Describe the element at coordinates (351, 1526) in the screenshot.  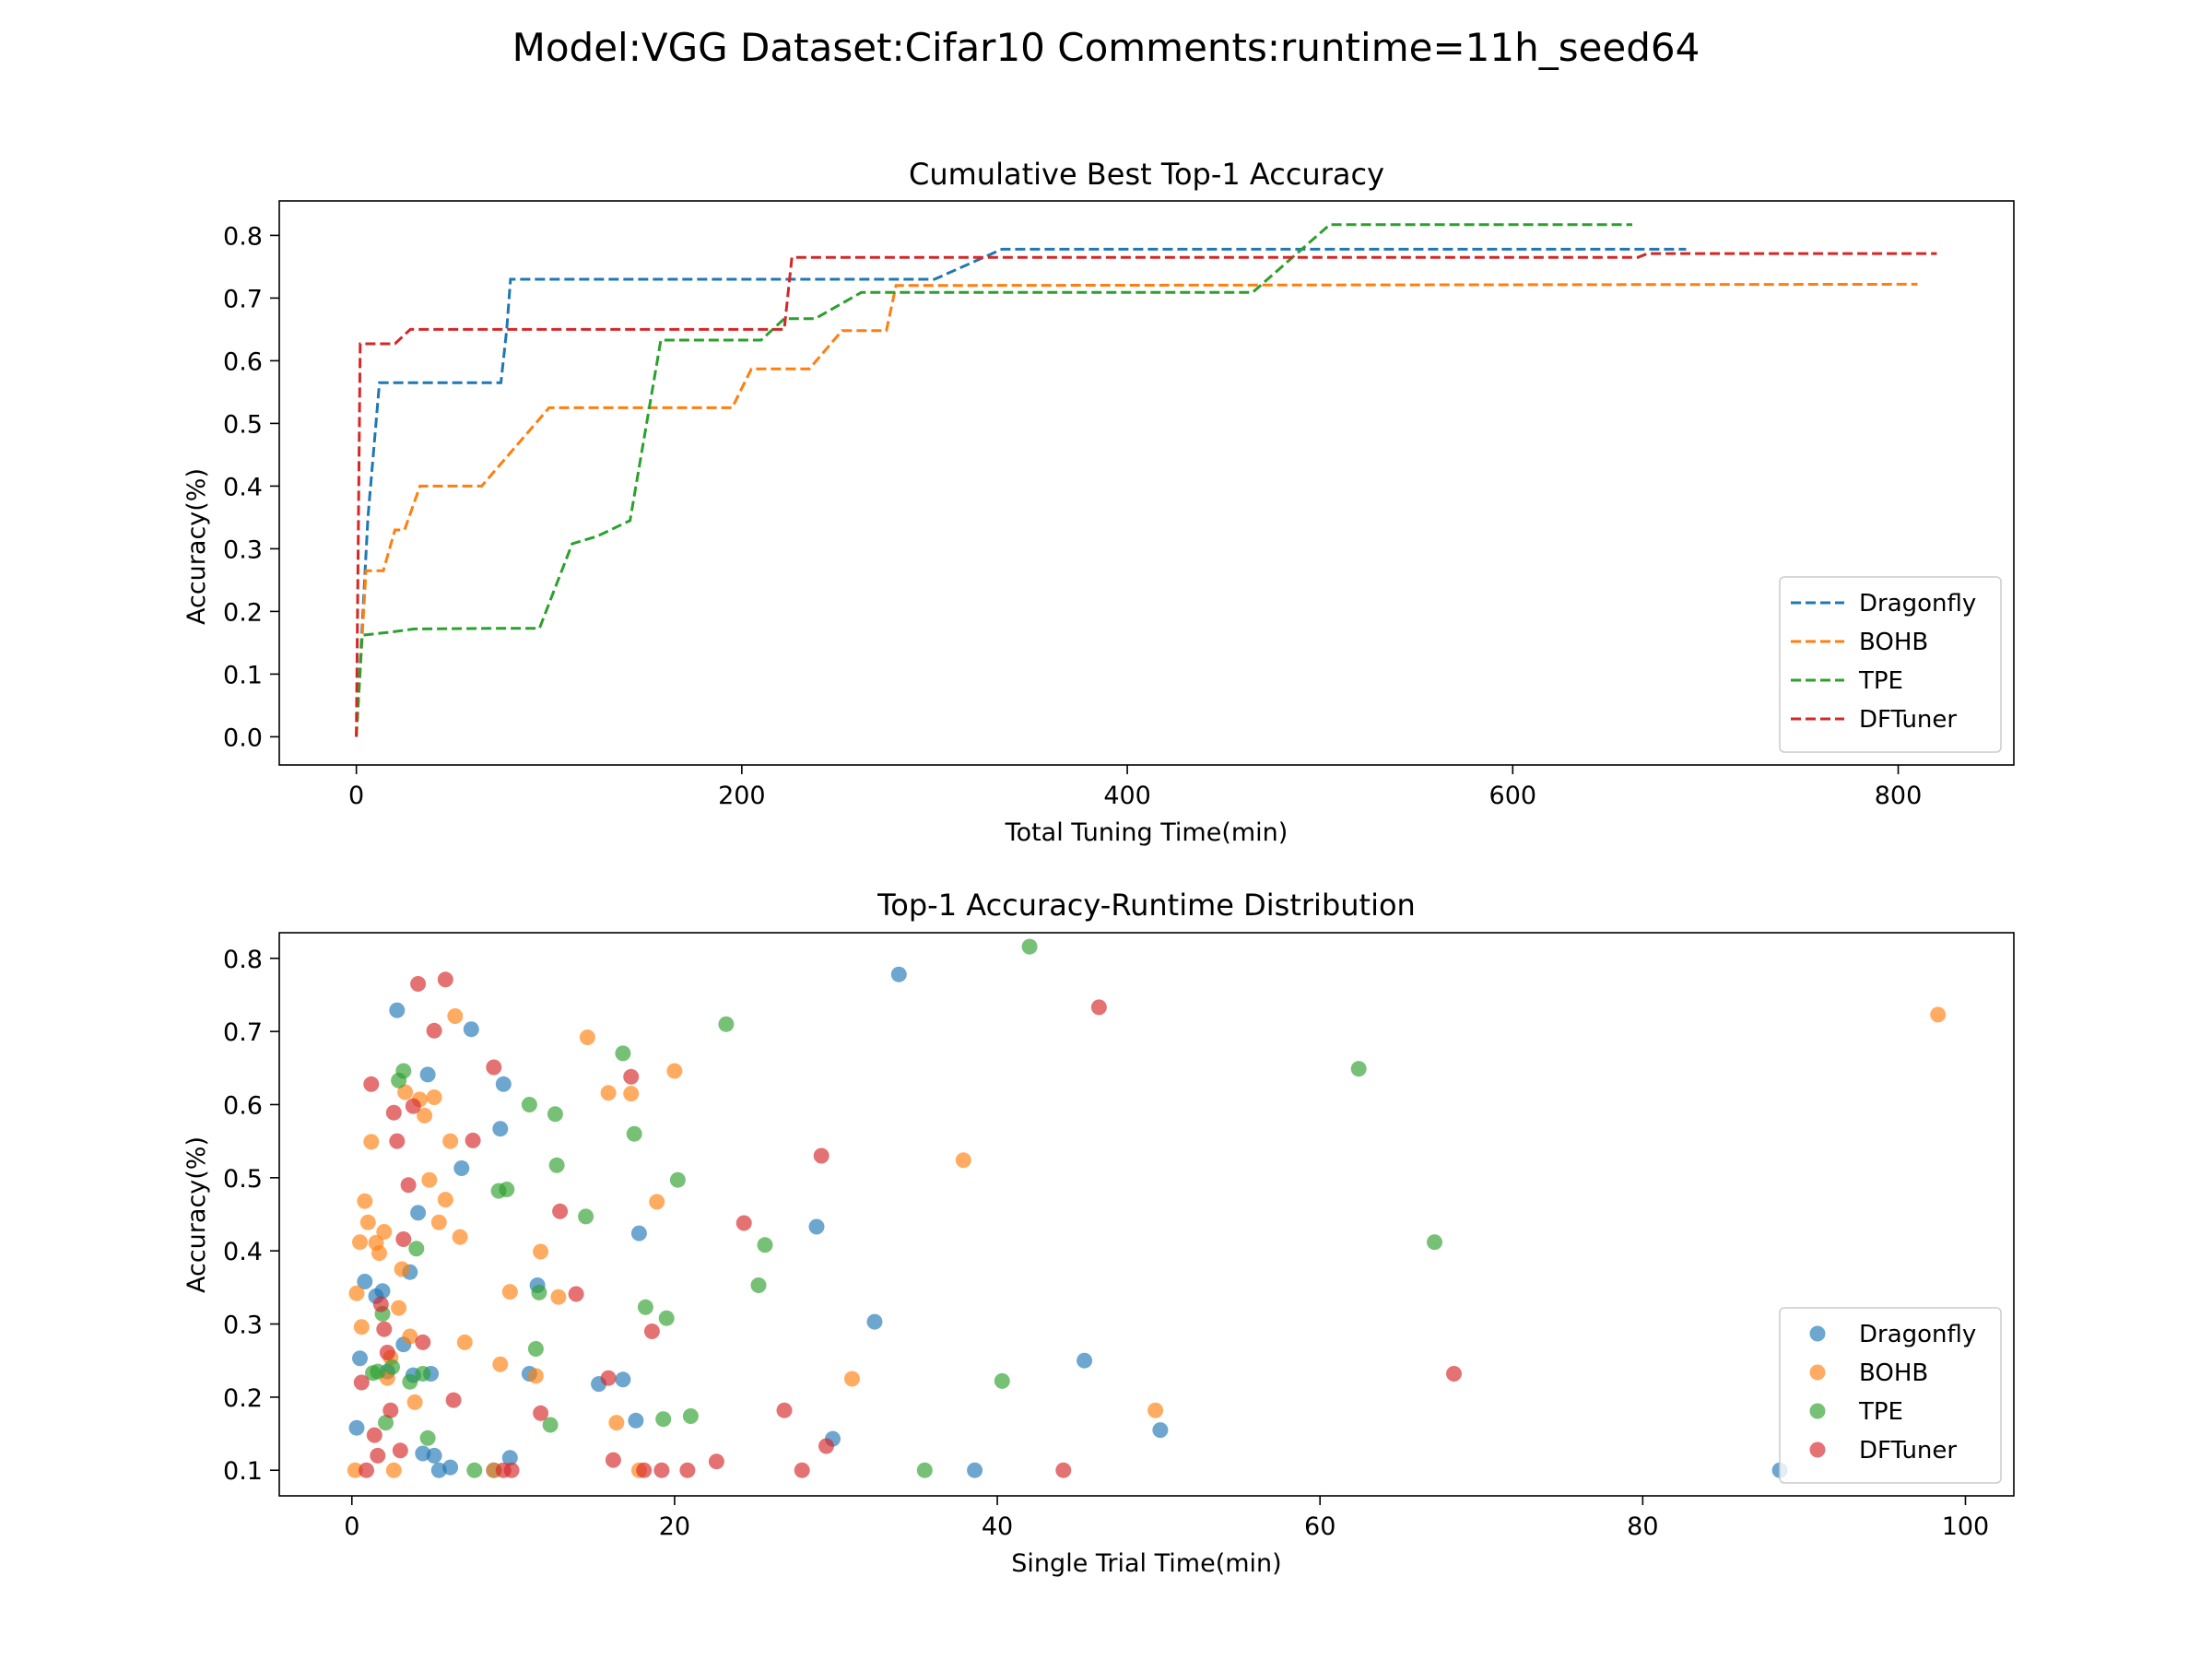
I see `x-tick-label: 0` at that location.